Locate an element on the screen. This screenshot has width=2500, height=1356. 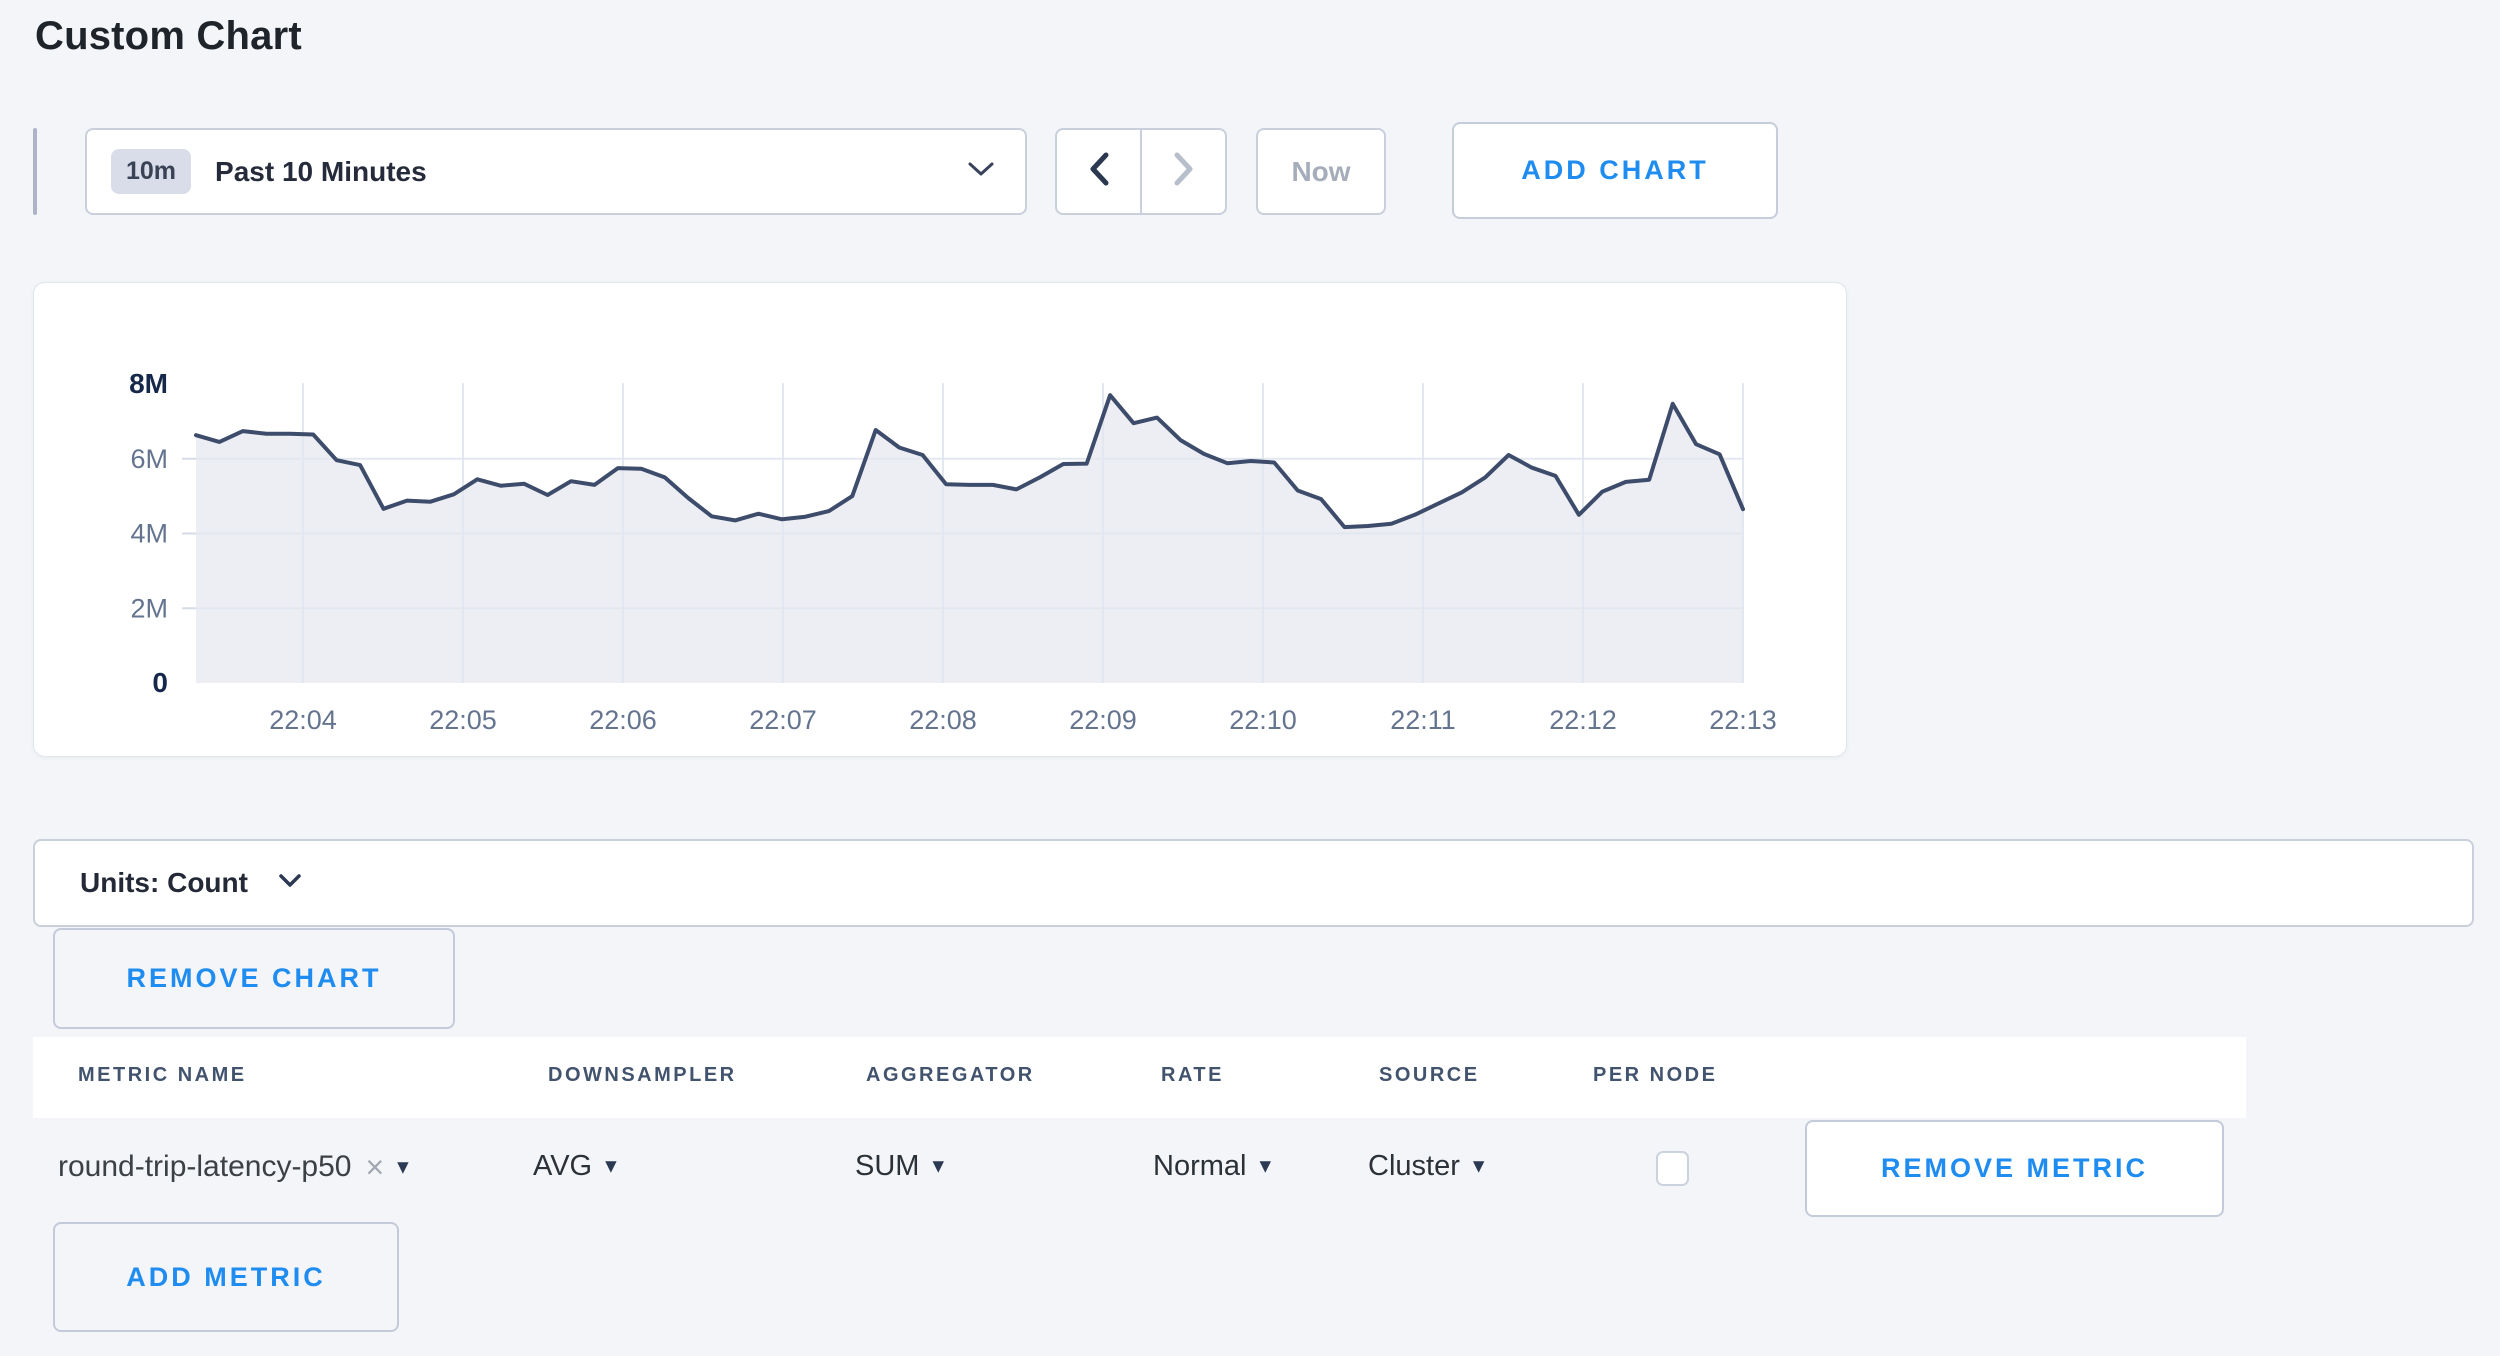
column-header-downsampler: DOWNSAMPLER is located at coordinates (642, 1075).